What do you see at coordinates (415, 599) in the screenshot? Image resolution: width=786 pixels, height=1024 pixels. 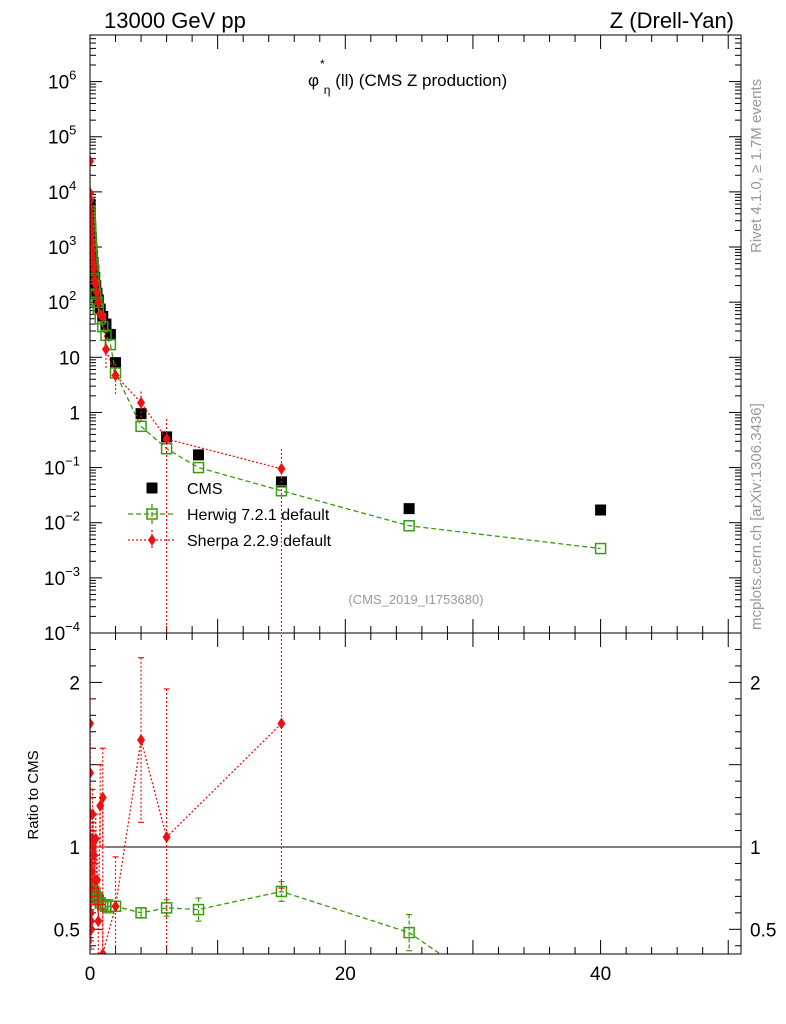 I see `analysis-id: (CMS_2019_I1753680)` at bounding box center [415, 599].